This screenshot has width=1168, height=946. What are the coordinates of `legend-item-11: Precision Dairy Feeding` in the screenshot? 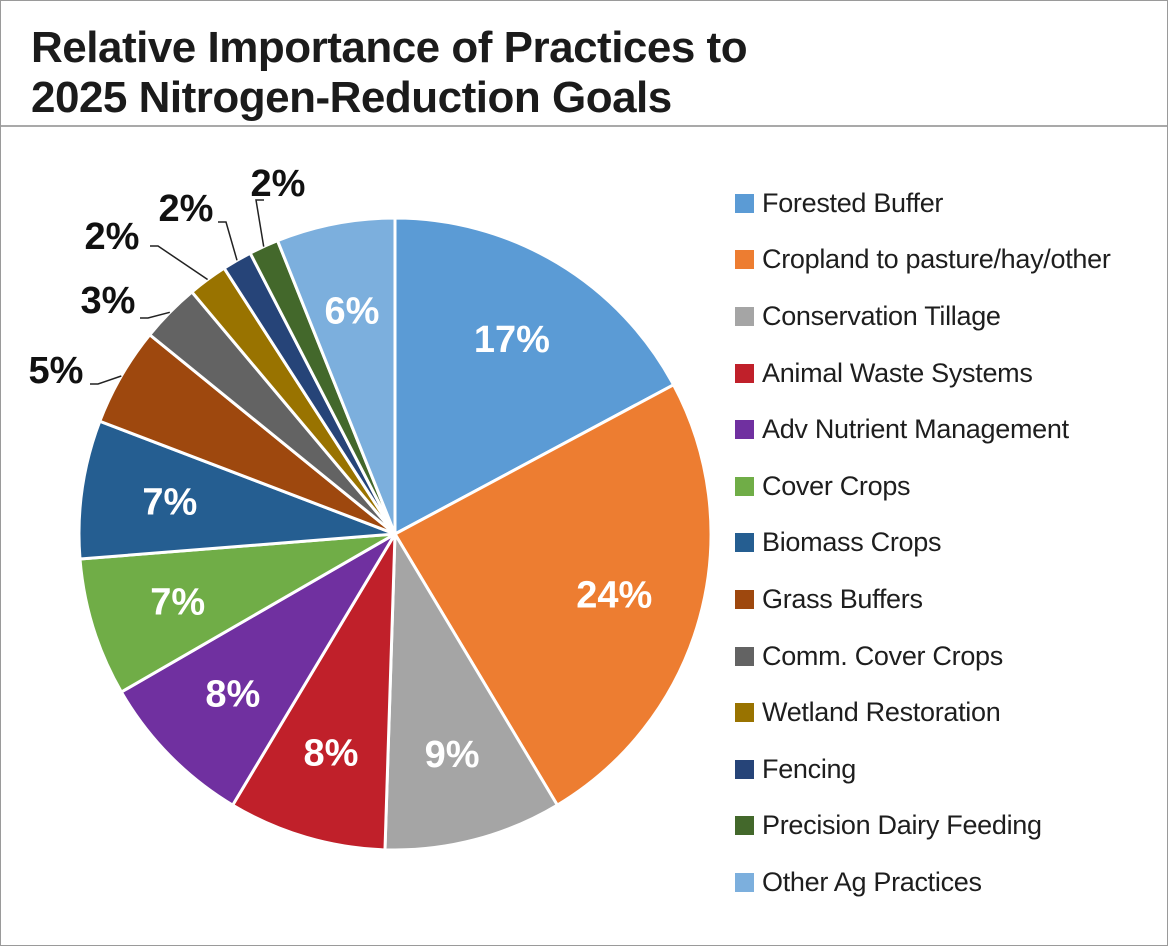 It's located at (923, 826).